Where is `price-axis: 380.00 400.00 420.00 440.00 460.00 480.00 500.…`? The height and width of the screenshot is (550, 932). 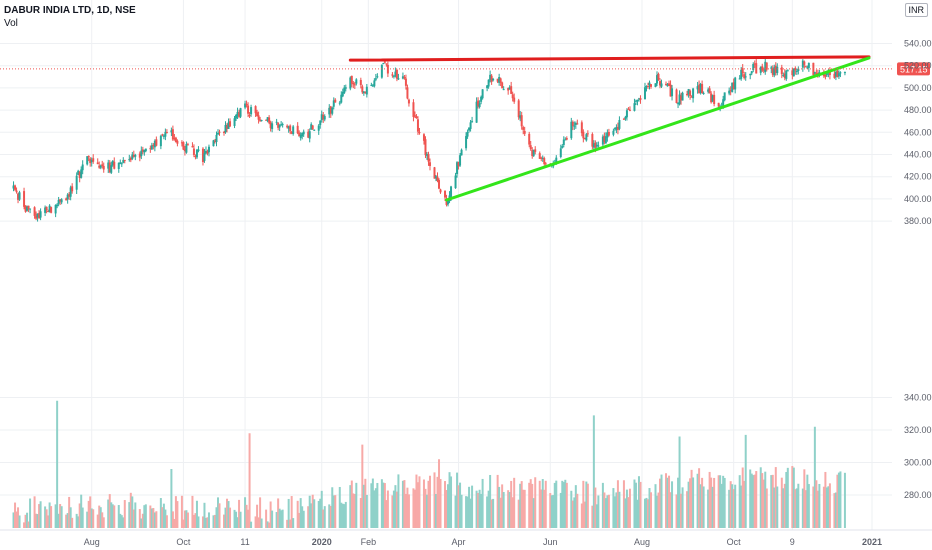
price-axis: 380.00 400.00 420.00 440.00 460.00 480.00 500.… is located at coordinates (918, 133).